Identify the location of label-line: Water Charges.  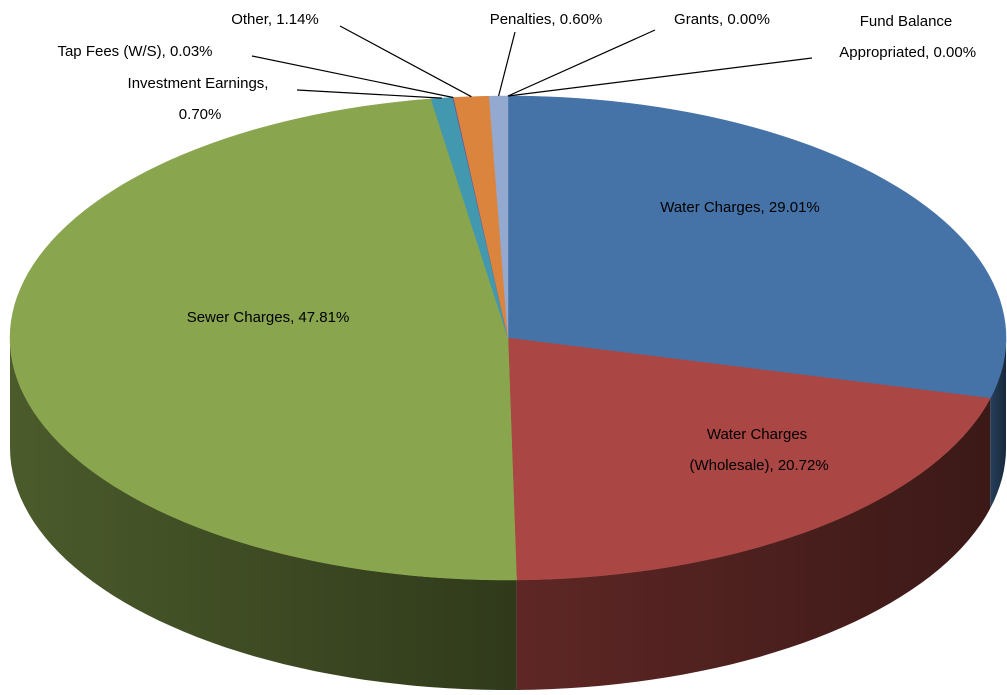
(757, 434).